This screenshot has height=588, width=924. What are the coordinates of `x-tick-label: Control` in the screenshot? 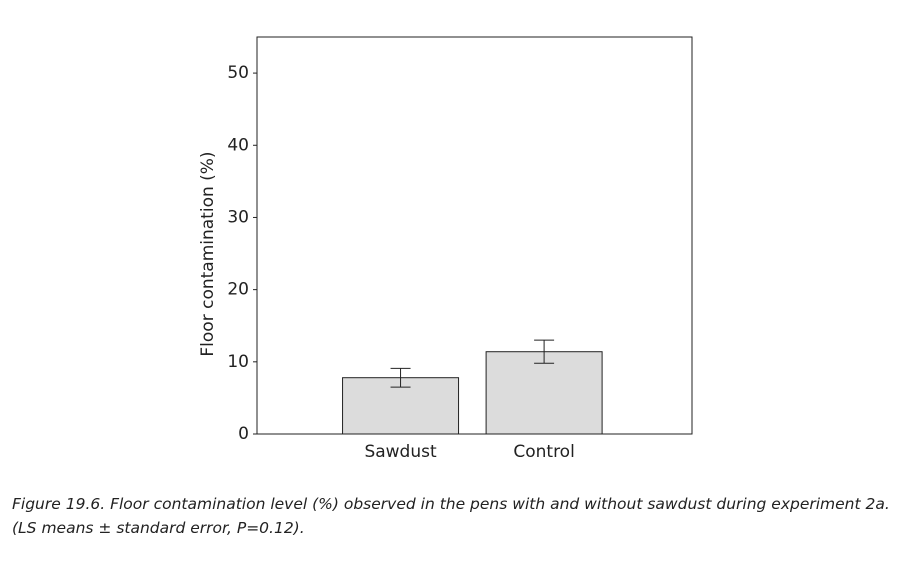 It's located at (543, 452).